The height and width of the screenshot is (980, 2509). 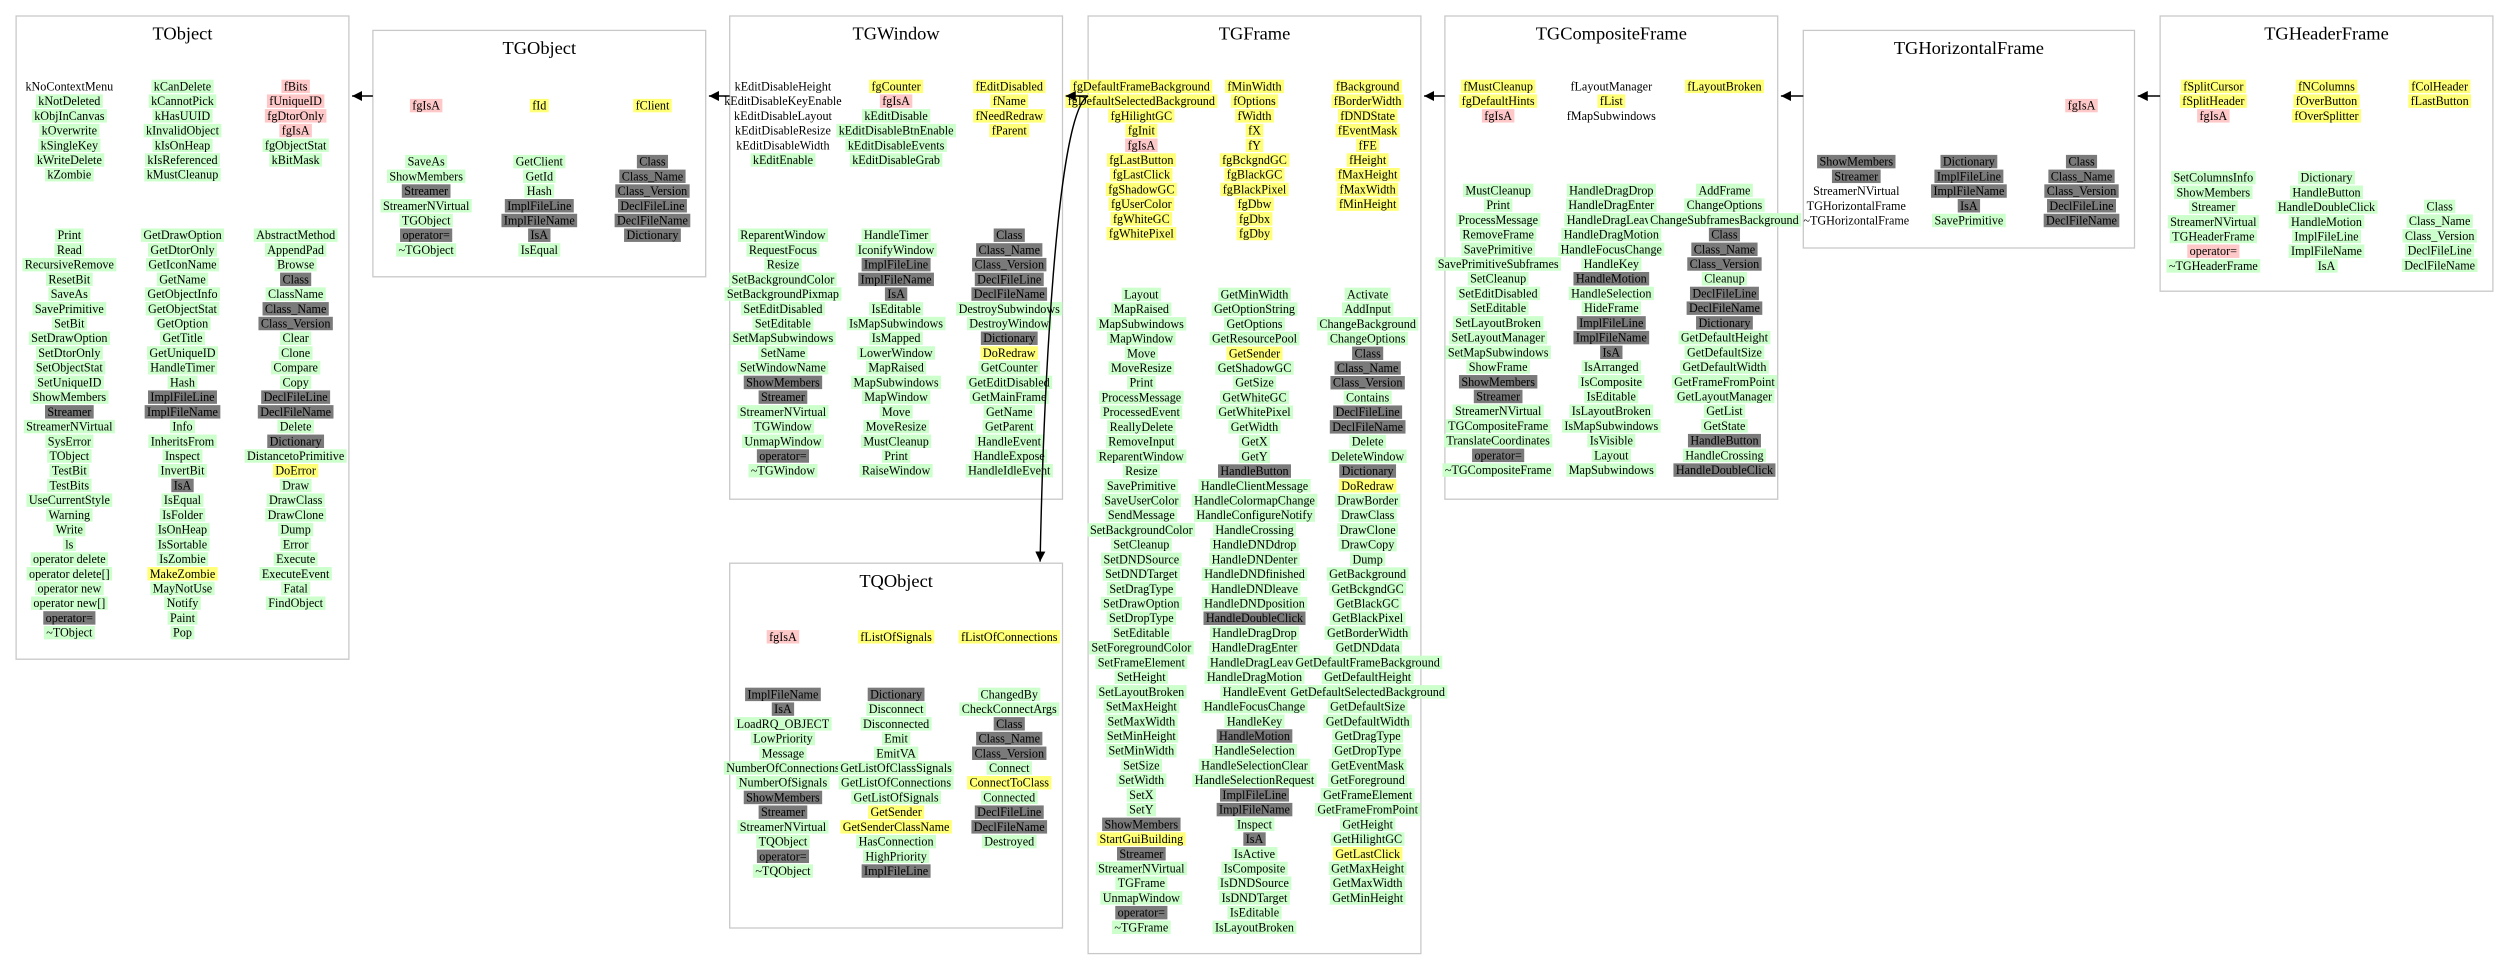 What do you see at coordinates (1611, 86) in the screenshot?
I see `member-name: fLayoutManager` at bounding box center [1611, 86].